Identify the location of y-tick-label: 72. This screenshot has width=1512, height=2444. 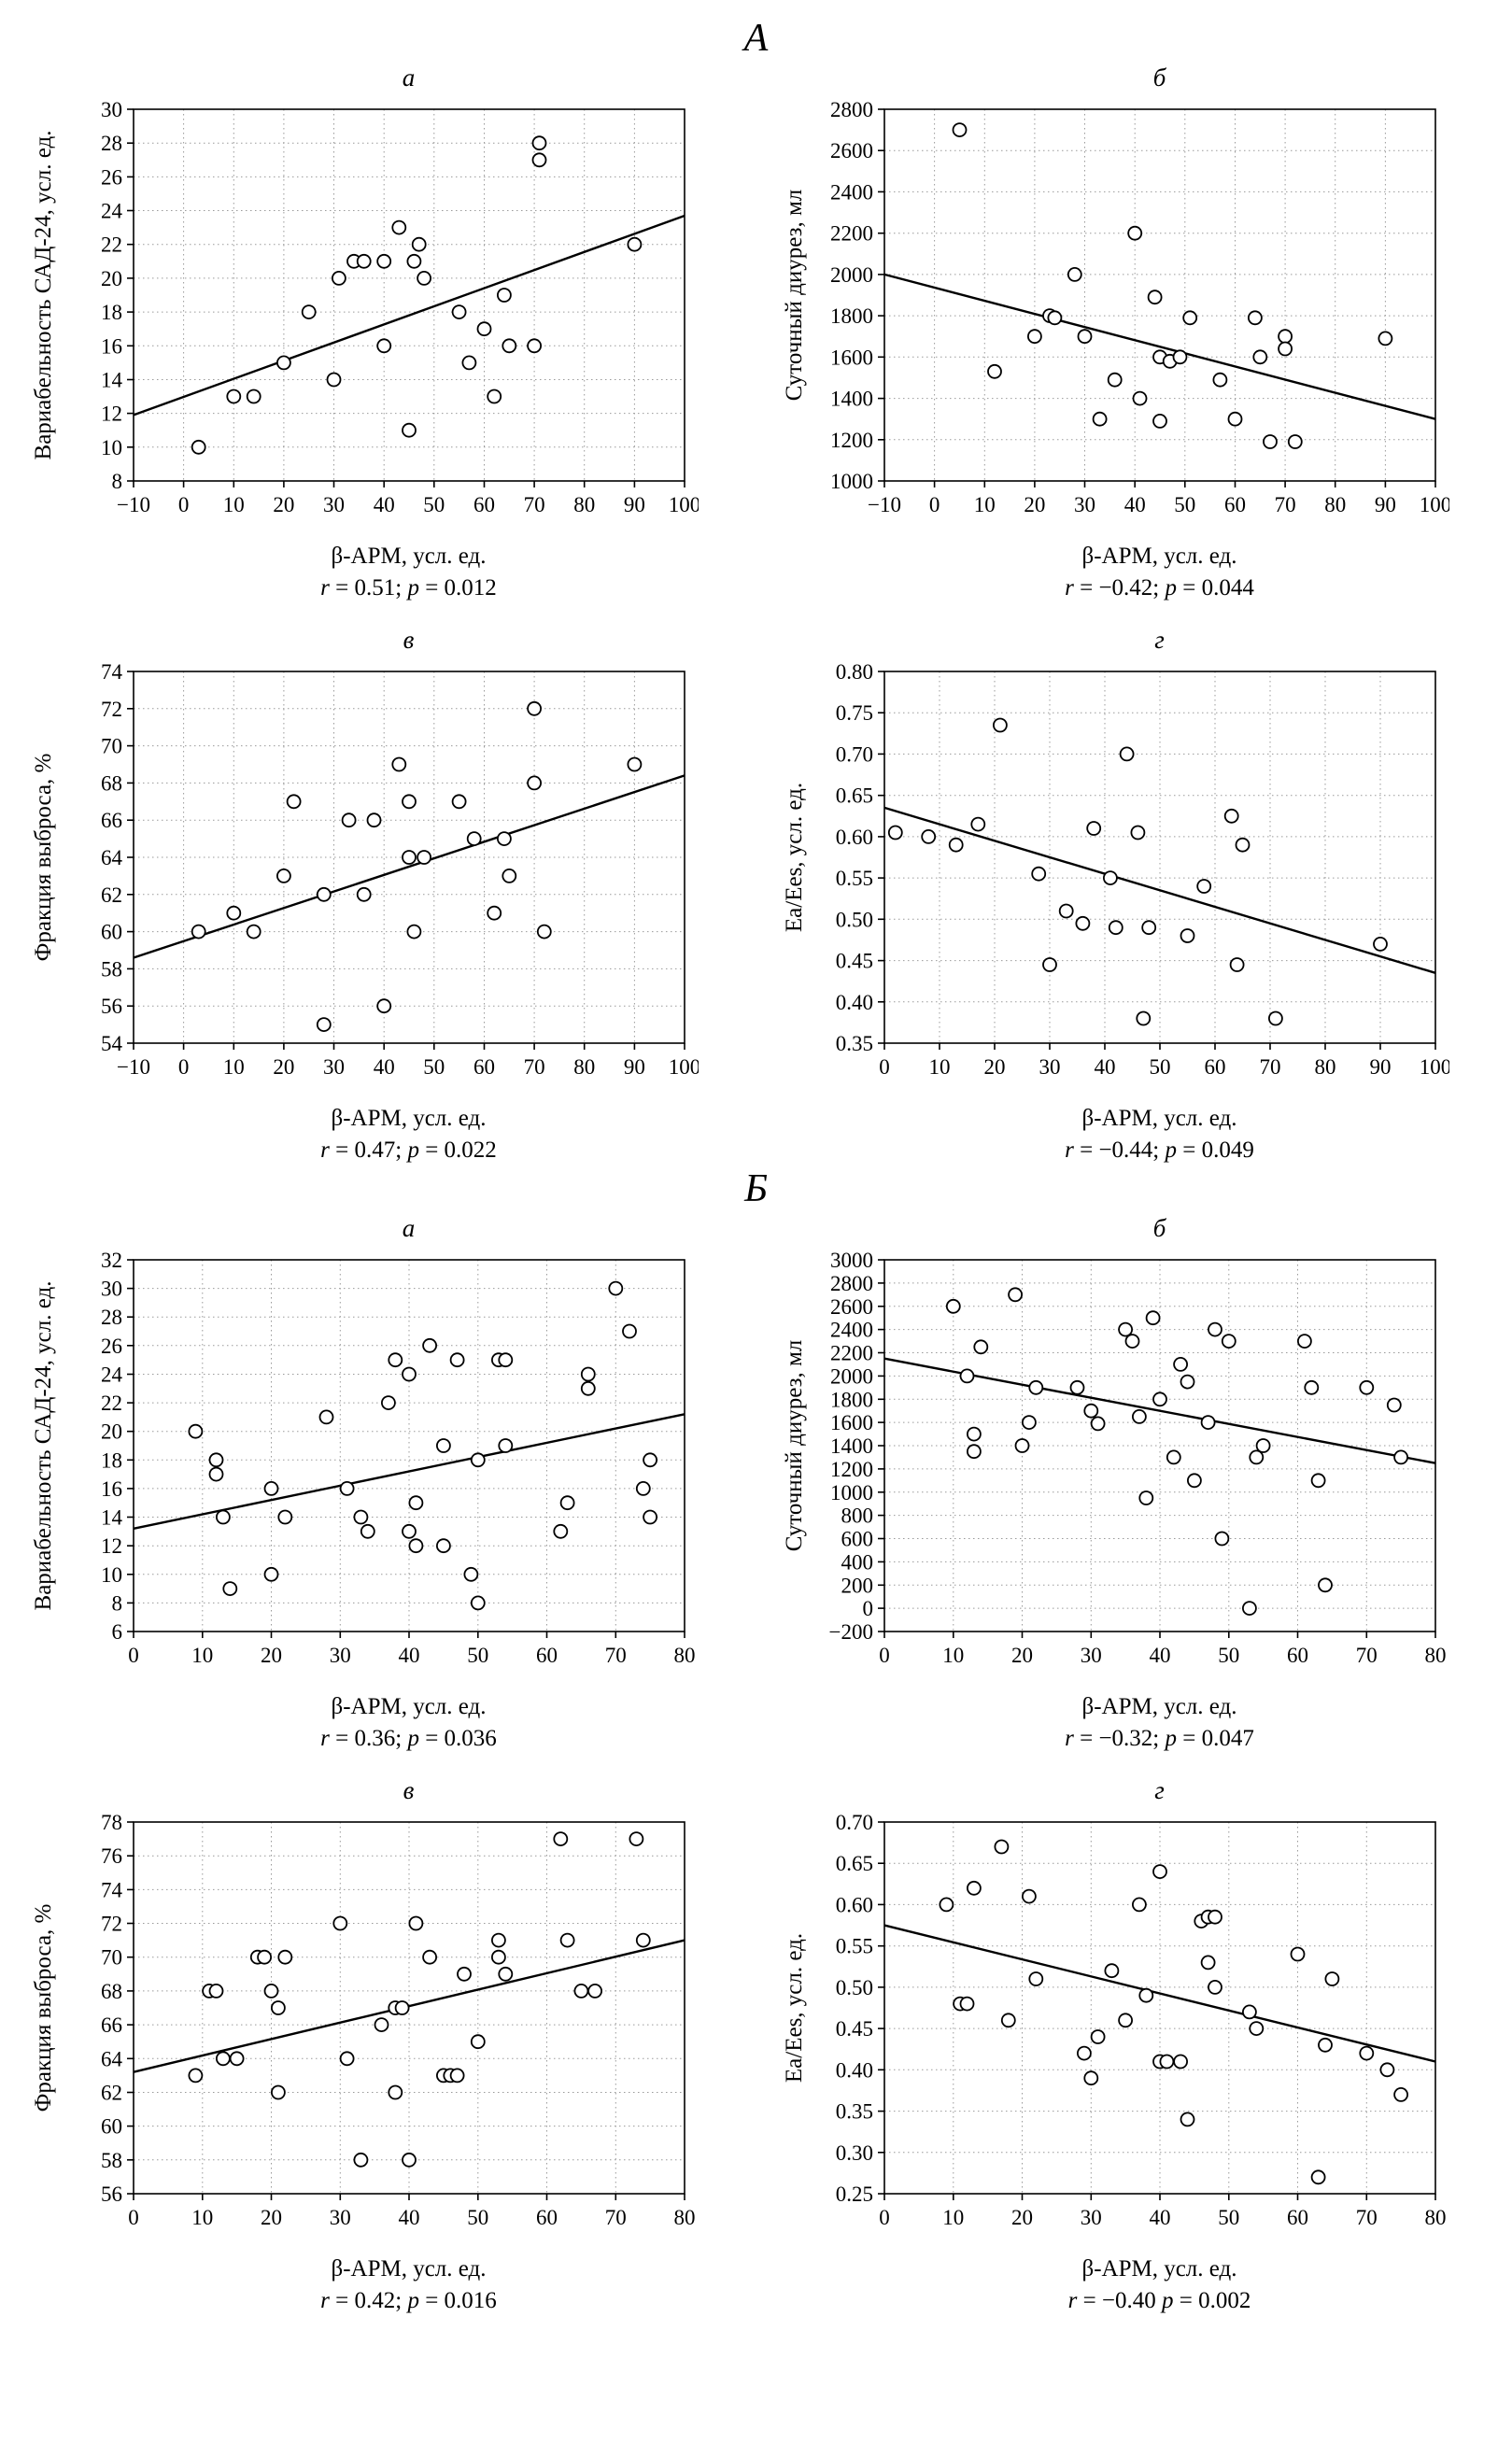
(111, 709).